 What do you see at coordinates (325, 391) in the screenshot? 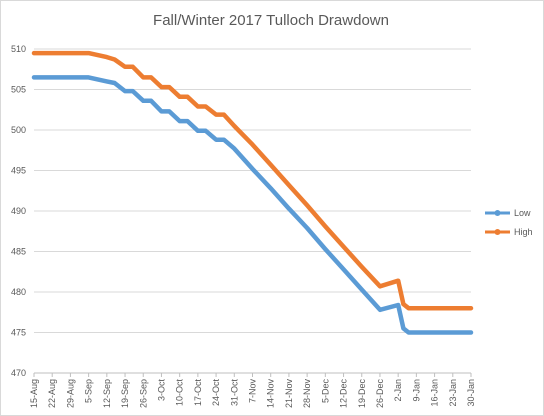
I see `x-tick-label: 5-Dec` at bounding box center [325, 391].